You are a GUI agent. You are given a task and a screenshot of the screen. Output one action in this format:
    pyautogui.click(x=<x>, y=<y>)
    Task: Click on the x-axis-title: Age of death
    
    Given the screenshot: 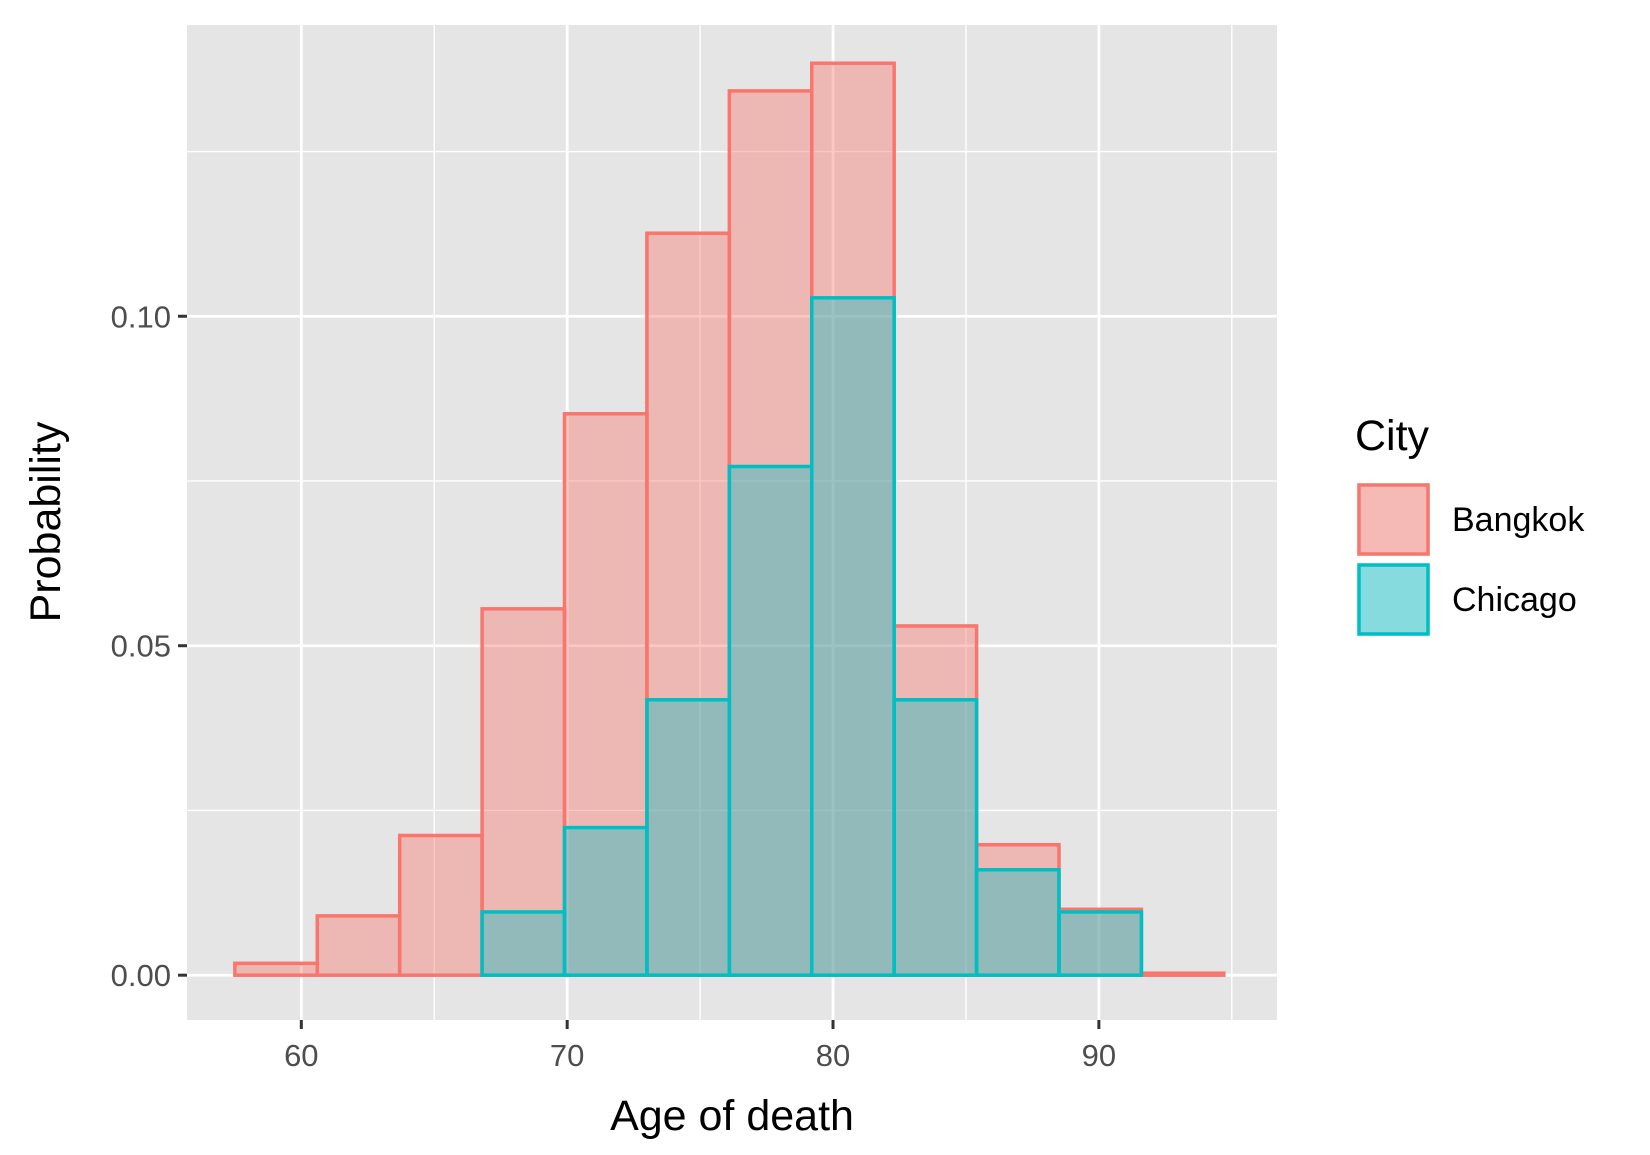 What is the action you would take?
    pyautogui.click(x=732, y=1116)
    